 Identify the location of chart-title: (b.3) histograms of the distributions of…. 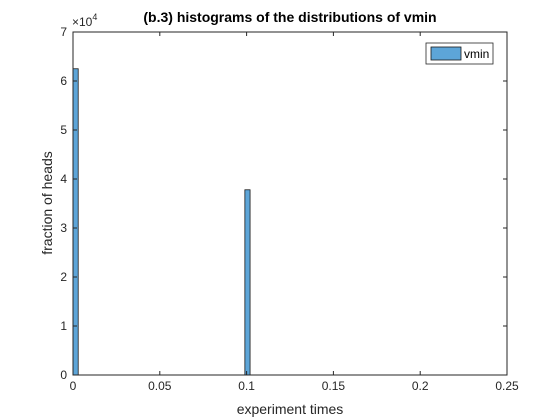
(289, 17).